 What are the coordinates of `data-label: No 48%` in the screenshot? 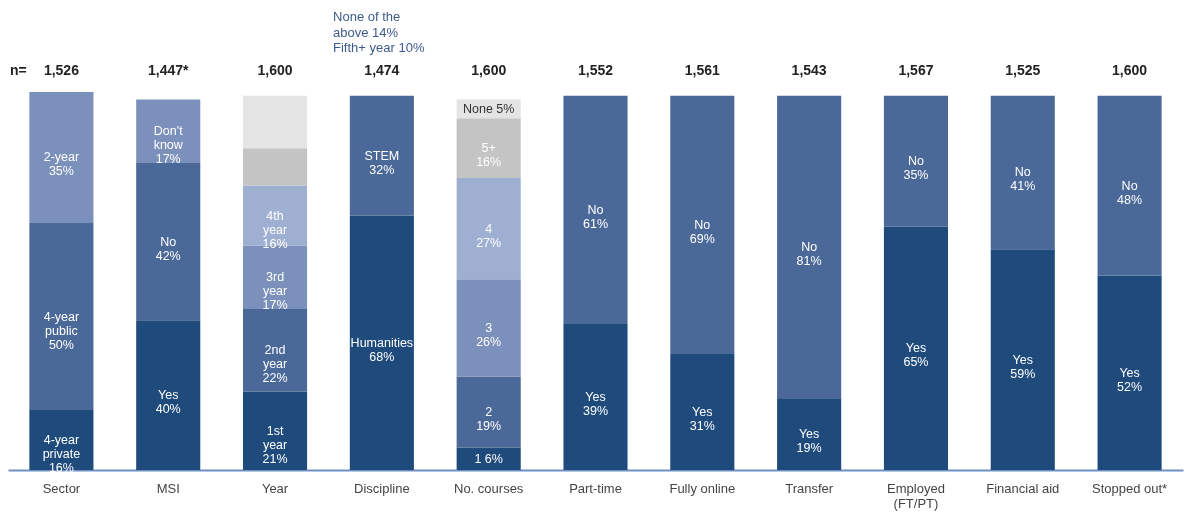 It's located at (1130, 192).